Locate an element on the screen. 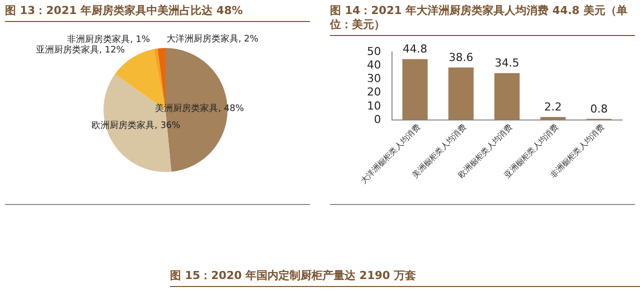 The width and height of the screenshot is (640, 291). slice-label: 大洋洲厨房类家具, 2% is located at coordinates (212, 38).